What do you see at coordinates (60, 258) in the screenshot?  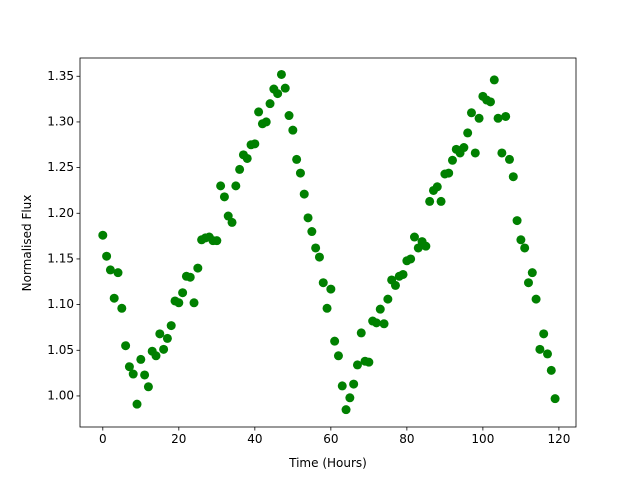 I see `y-tick-label: 1.15` at bounding box center [60, 258].